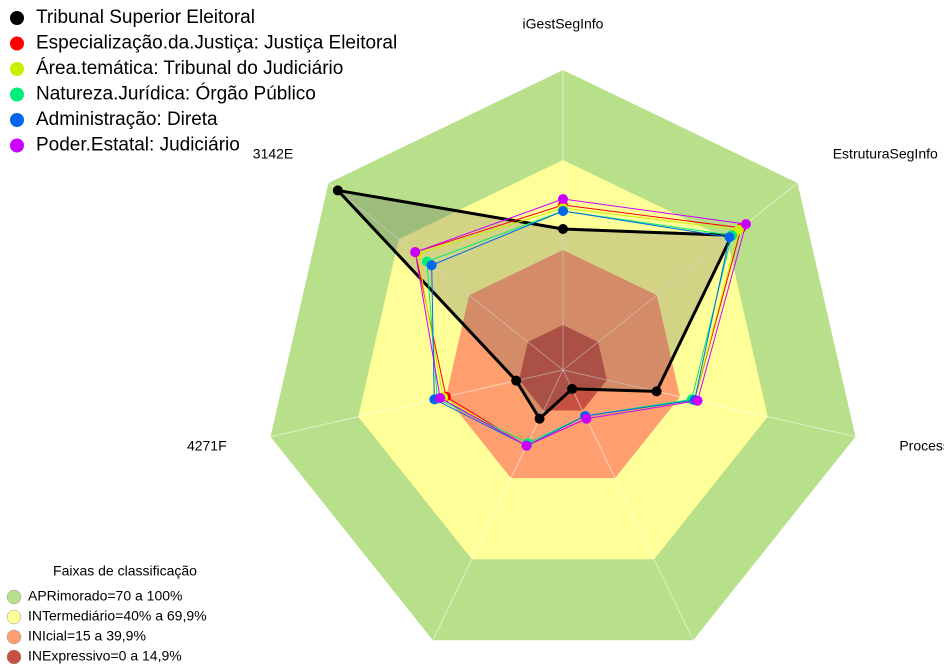 Image resolution: width=944 pixels, height=668 pixels. Describe the element at coordinates (207, 445) in the screenshot. I see `axis-label: 4271F` at that location.